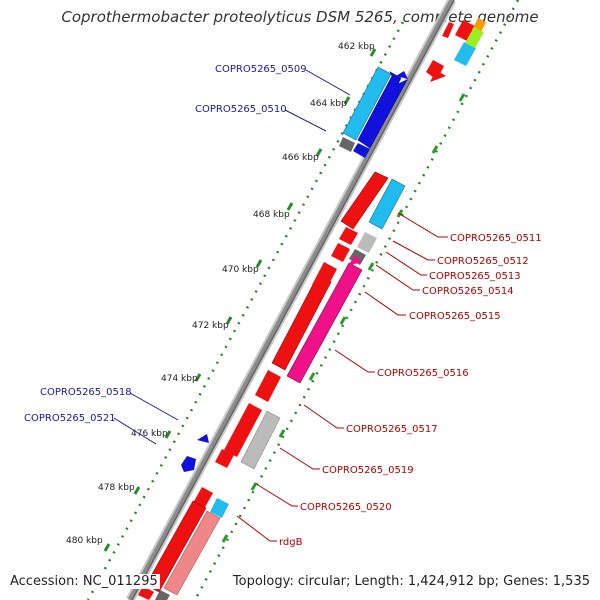 The height and width of the screenshot is (600, 600). Describe the element at coordinates (240, 270) in the screenshot. I see `tick-label-470: 470 kbp` at that location.